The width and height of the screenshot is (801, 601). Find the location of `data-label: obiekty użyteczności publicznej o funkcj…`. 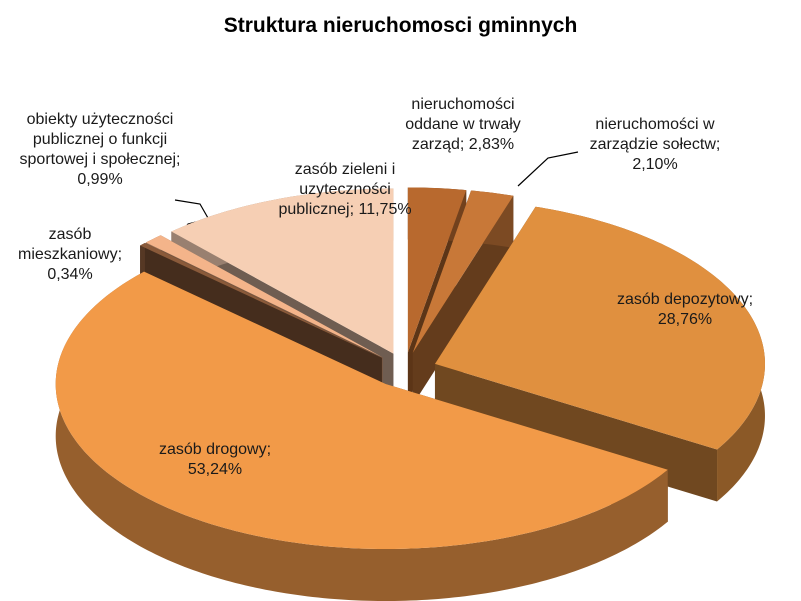

data-label: obiekty użyteczności publicznej o funkcj… is located at coordinates (100, 149).